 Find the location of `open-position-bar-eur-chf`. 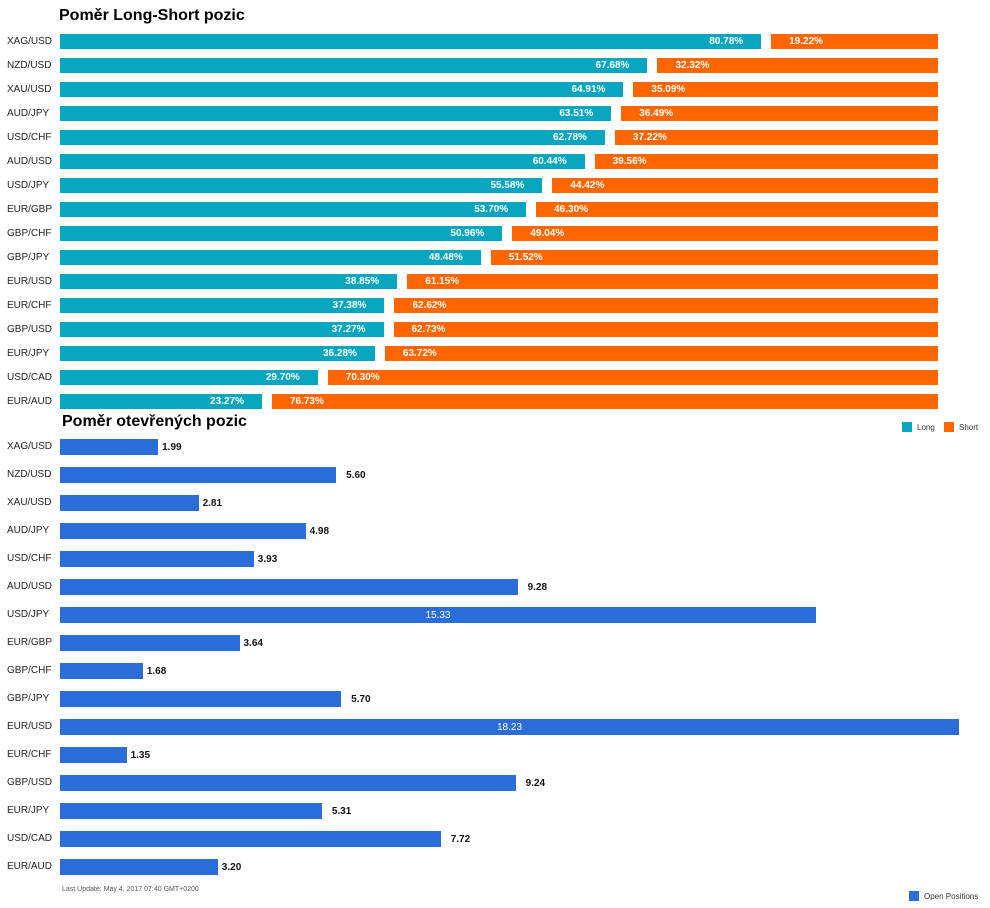

open-position-bar-eur-chf is located at coordinates (93, 755).